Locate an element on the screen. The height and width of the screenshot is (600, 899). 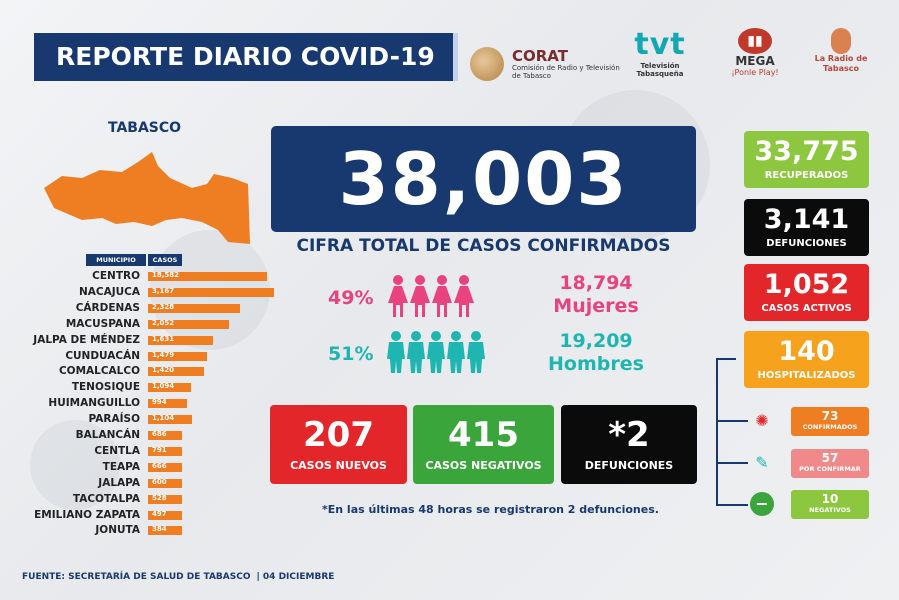
negative-cases-box: 415 CASOS NEGATIVOS is located at coordinates (483, 444).